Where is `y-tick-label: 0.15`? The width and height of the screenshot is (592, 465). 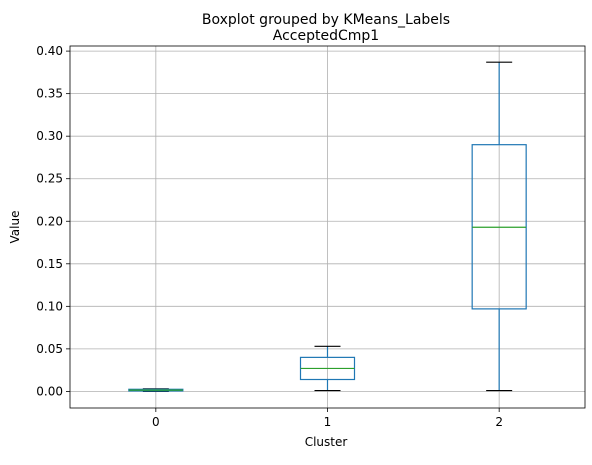 y-tick-label: 0.15 is located at coordinates (49, 264).